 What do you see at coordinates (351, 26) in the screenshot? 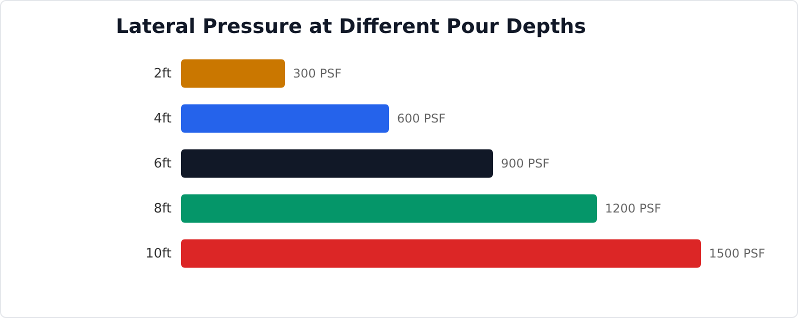
I see `chart-title: Lateral Pressure at Different Pour Depths` at bounding box center [351, 26].